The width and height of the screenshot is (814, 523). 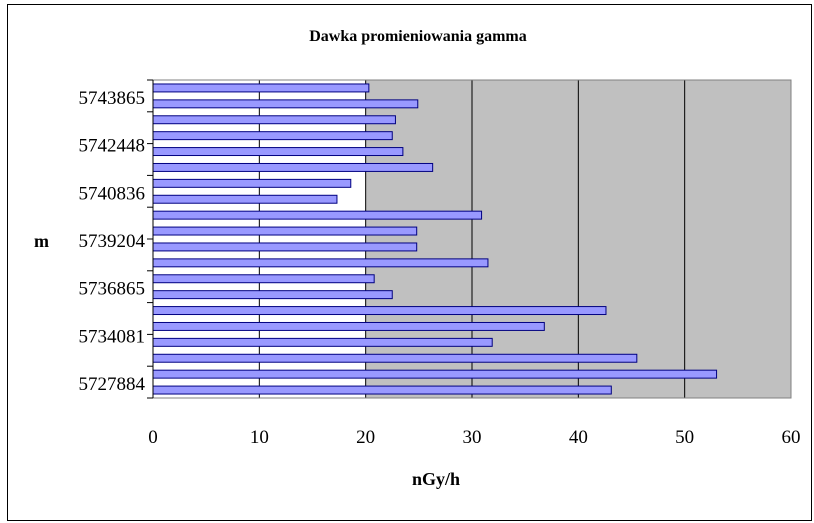 I want to click on x-tick-label: 50, so click(x=684, y=437).